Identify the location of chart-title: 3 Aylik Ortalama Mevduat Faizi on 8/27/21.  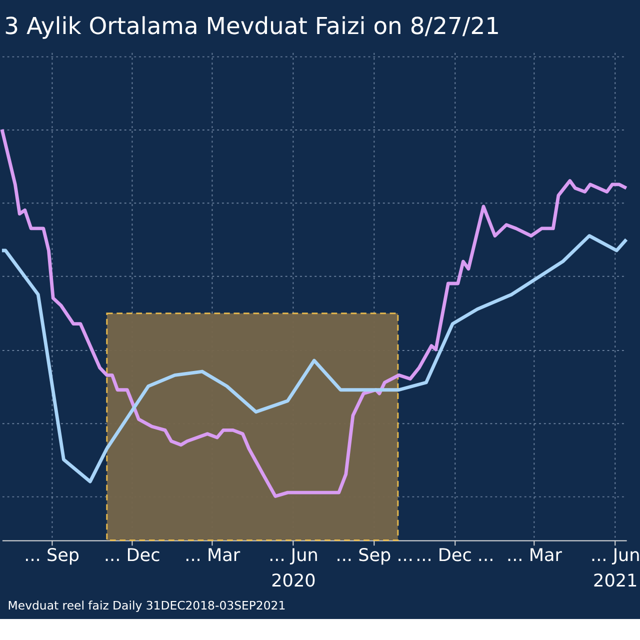
(252, 26).